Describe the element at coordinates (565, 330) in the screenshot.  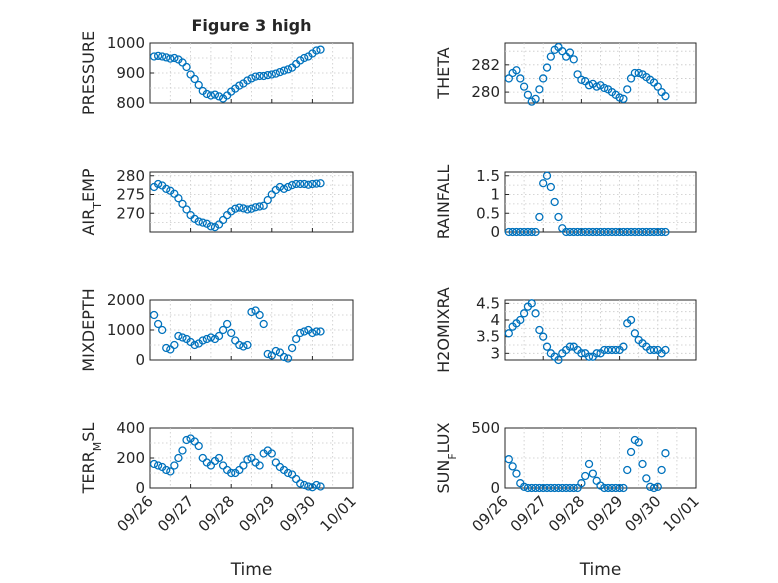
I see `subplot-5: 33.544.5 H2OMIXRA` at that location.